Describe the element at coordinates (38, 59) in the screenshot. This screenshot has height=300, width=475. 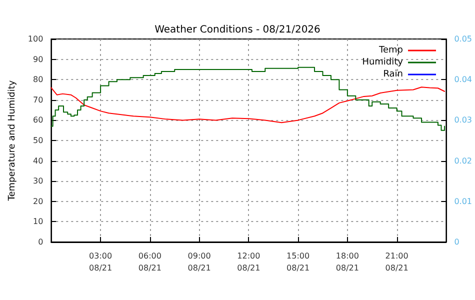
I see `y-tick-label: 90` at that location.